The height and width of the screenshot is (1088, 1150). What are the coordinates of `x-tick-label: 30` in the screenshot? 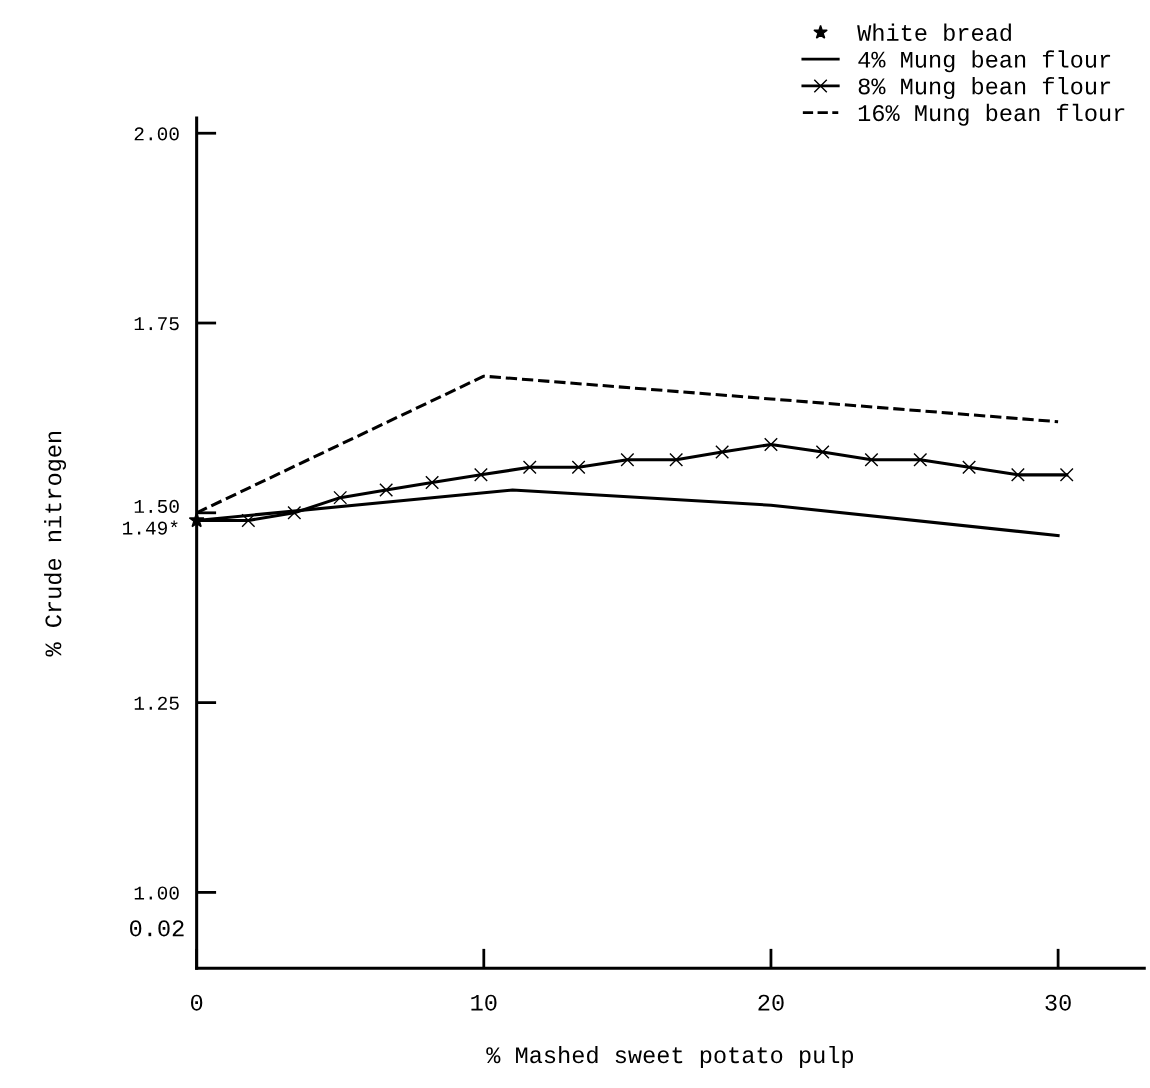 It's located at (1058, 1002).